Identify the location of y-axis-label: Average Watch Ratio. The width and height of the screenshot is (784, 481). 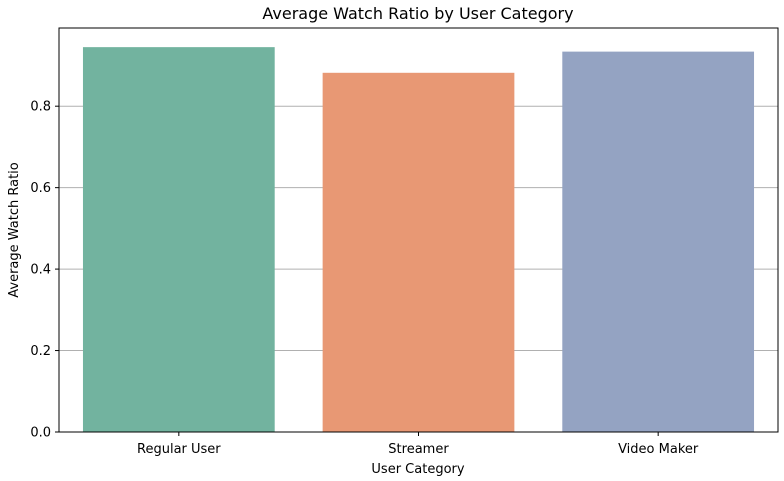
(14, 230).